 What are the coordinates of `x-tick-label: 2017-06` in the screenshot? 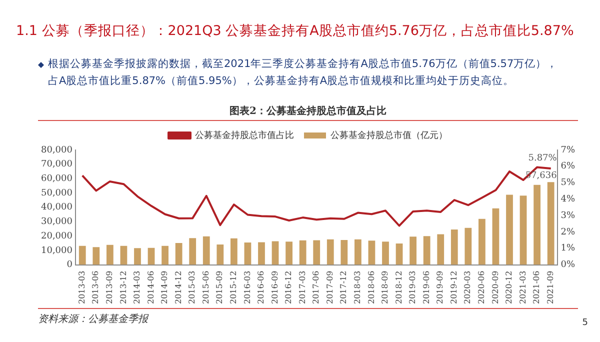 It's located at (316, 287).